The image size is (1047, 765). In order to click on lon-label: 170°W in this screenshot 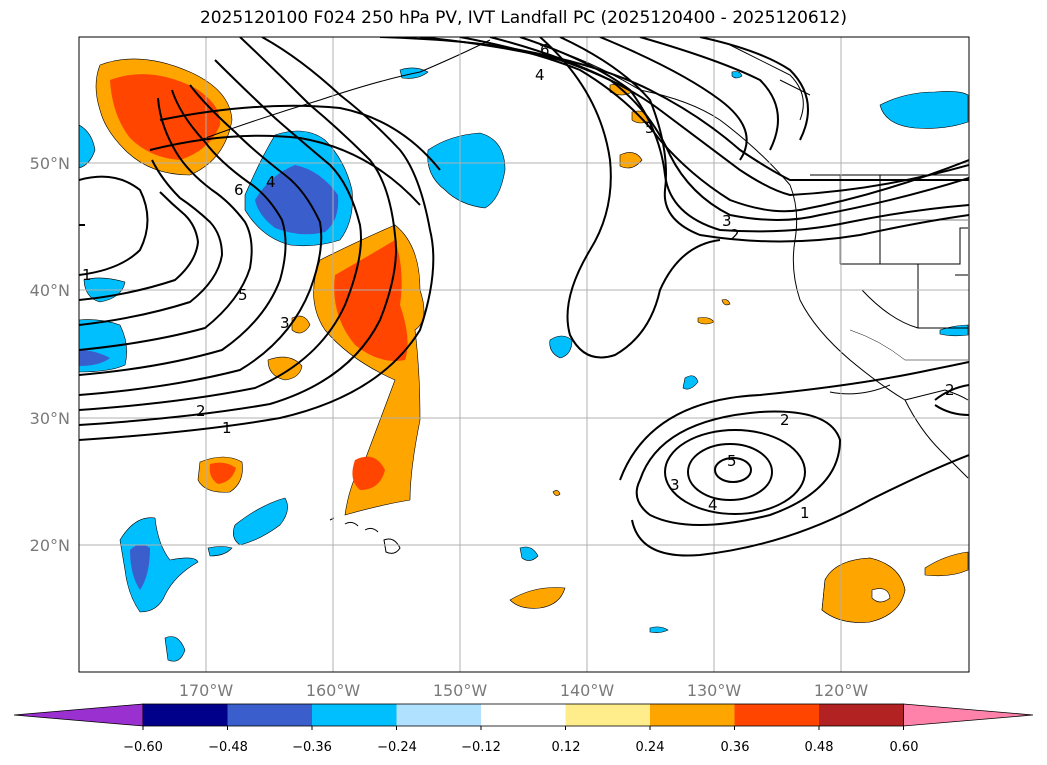, I will do `click(206, 690)`.